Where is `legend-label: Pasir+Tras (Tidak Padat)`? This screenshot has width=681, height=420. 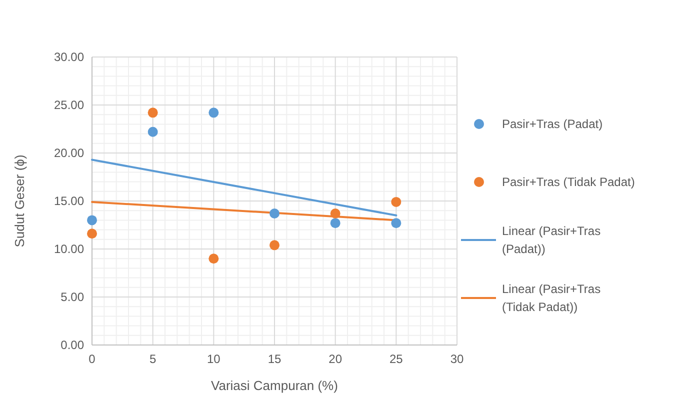
legend-label: Pasir+Tras (Tidak Padat) is located at coordinates (568, 182).